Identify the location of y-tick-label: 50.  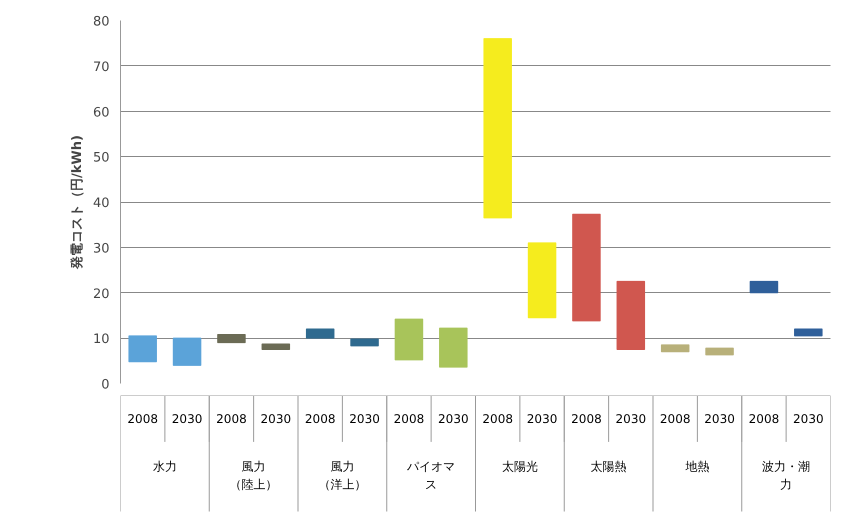
(101, 158).